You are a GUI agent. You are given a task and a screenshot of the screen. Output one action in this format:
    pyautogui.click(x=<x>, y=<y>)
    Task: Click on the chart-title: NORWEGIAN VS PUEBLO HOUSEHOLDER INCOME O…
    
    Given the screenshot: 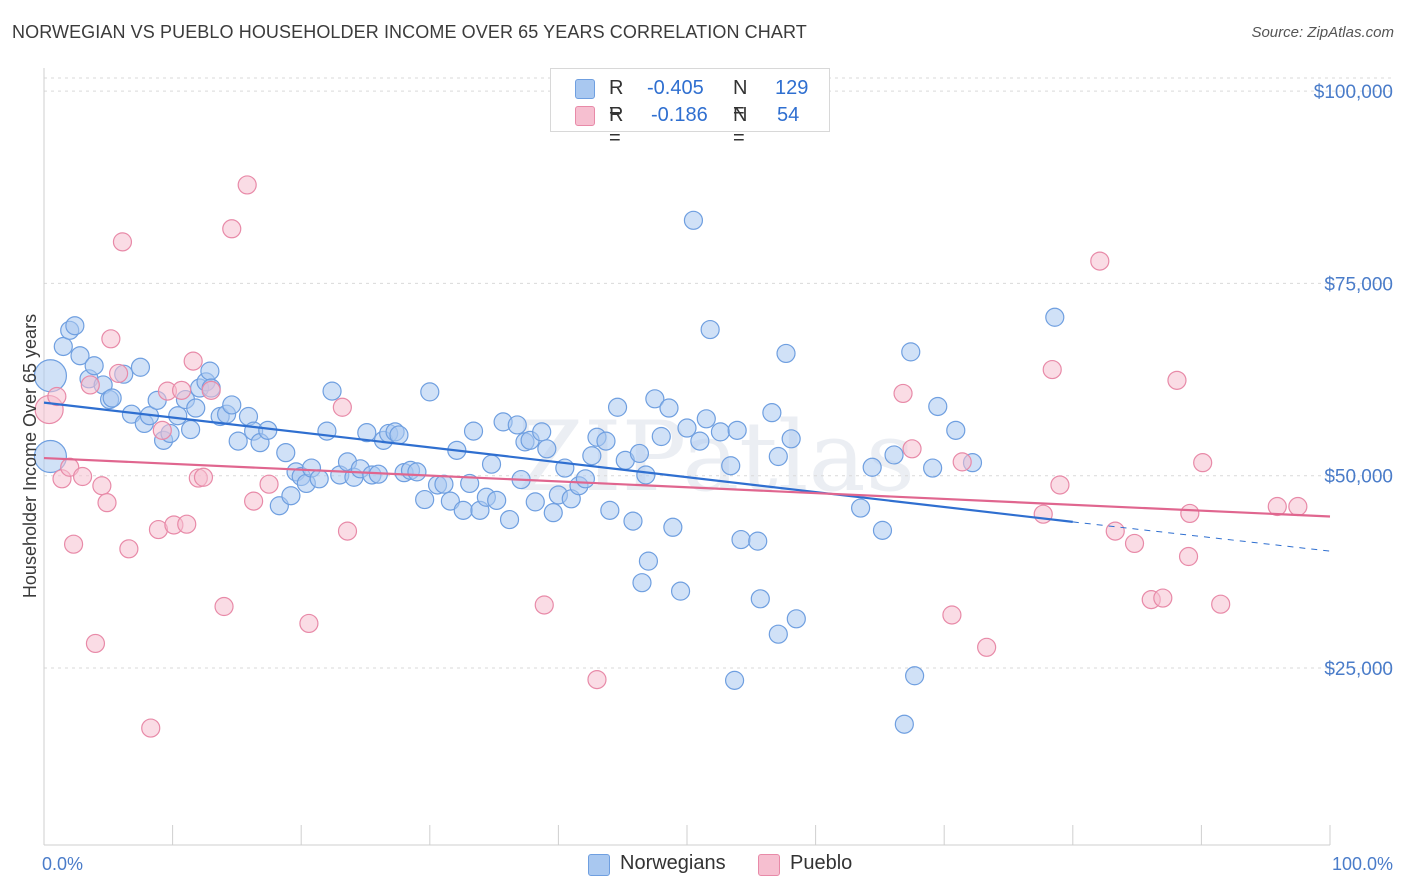 What is the action you would take?
    pyautogui.click(x=409, y=32)
    